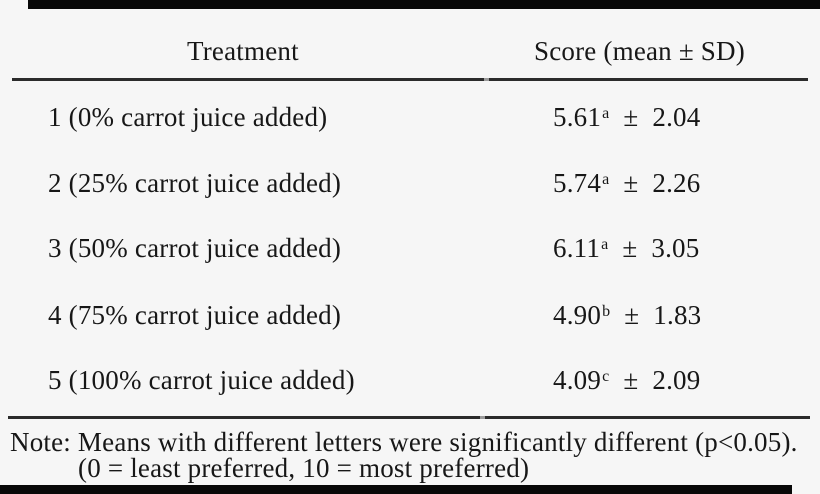 This screenshot has height=494, width=820. What do you see at coordinates (201, 380) in the screenshot?
I see `treatment-cell: 5 (100% carrot juice added)` at bounding box center [201, 380].